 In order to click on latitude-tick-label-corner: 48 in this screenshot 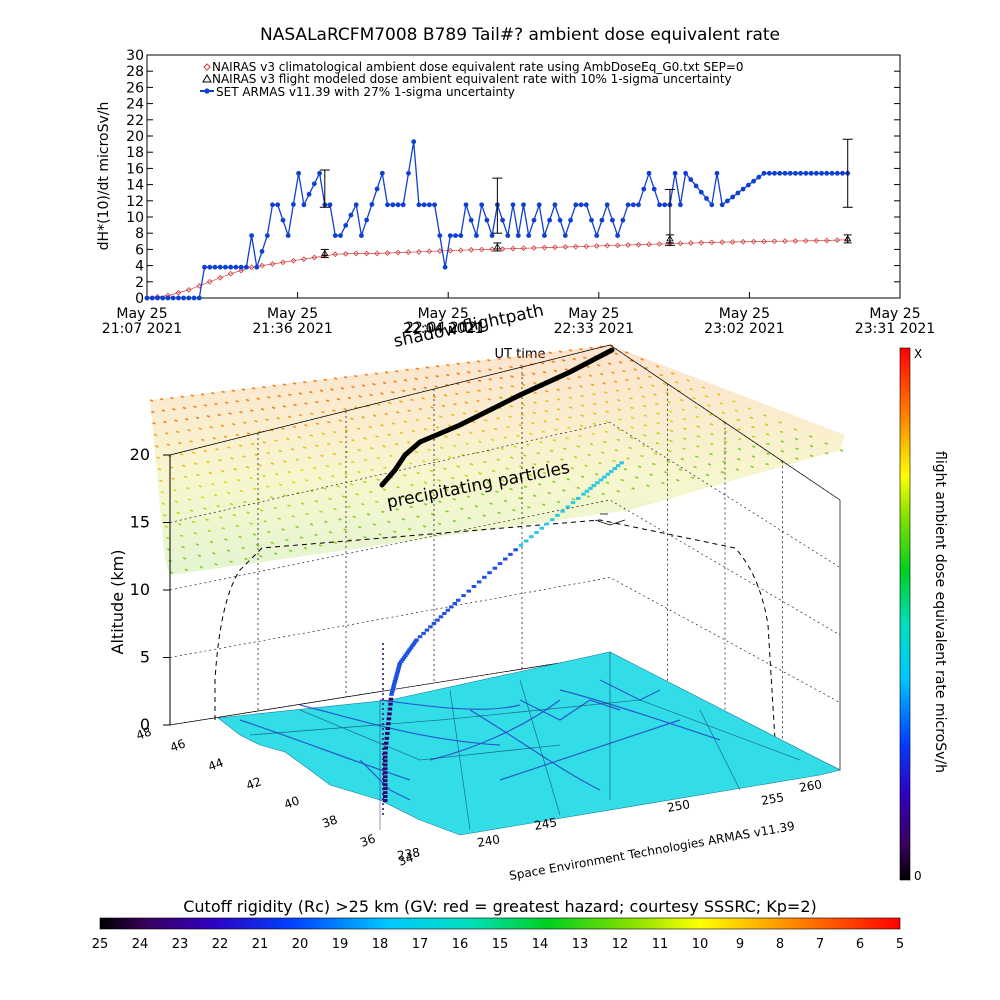, I will do `click(143, 733)`.